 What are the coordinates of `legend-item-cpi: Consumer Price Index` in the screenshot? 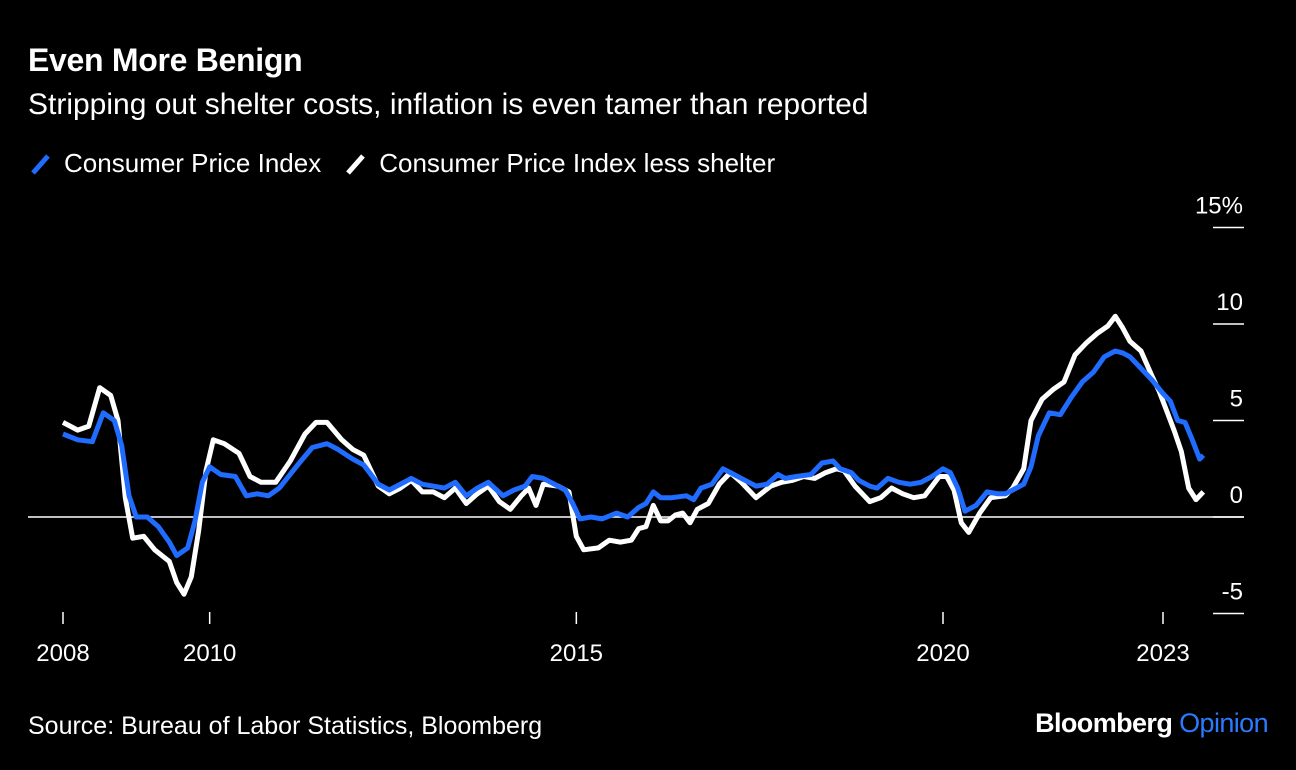 It's located at (174, 163).